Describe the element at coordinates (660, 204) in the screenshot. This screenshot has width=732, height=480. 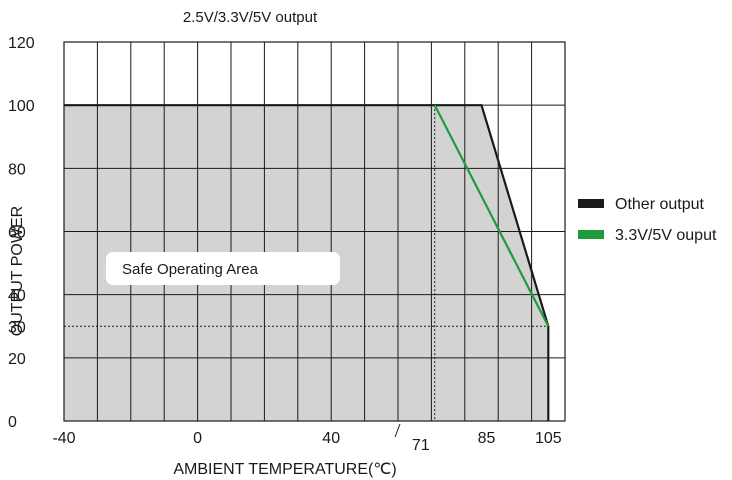
I see `legend-label-other-output: Other output` at that location.